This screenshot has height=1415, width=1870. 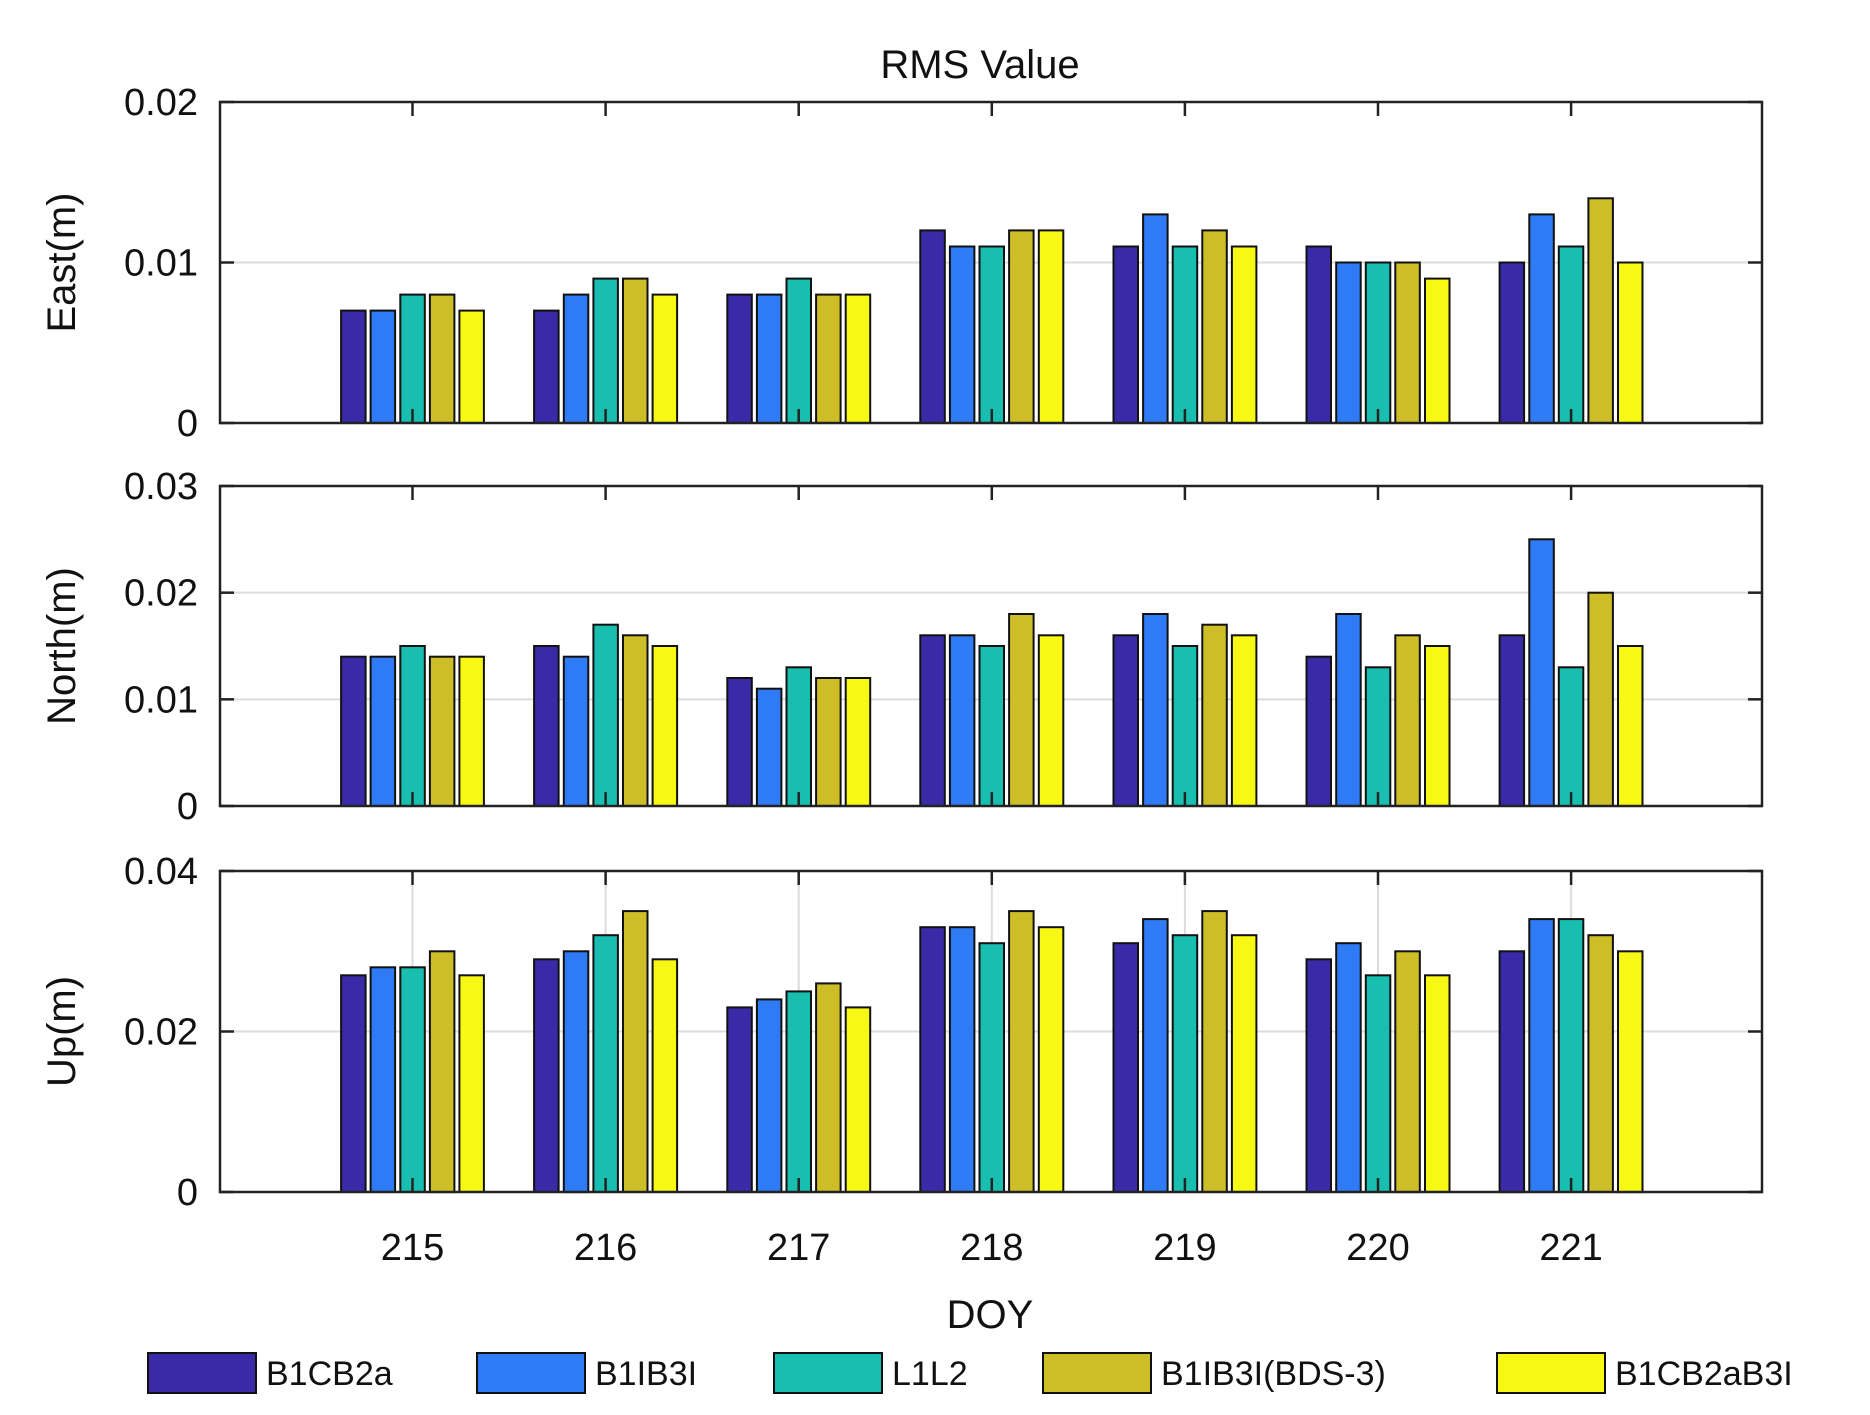 What do you see at coordinates (1570, 1248) in the screenshot?
I see `x-tick-label: 221` at bounding box center [1570, 1248].